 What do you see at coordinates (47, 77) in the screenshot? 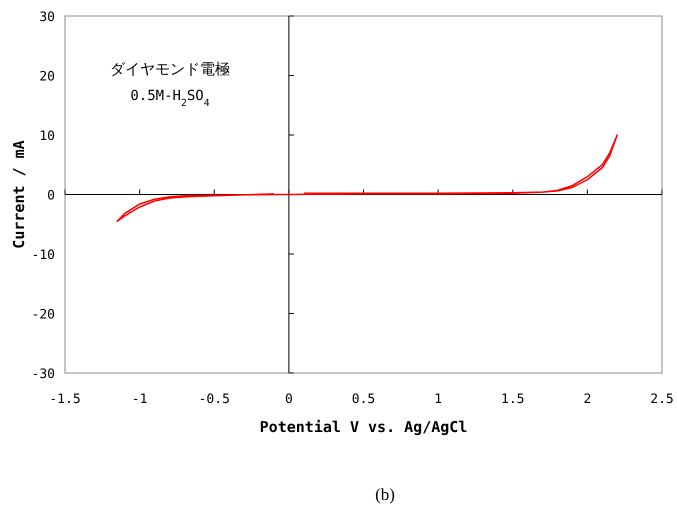
I see `y-tick-label: 20` at bounding box center [47, 77].